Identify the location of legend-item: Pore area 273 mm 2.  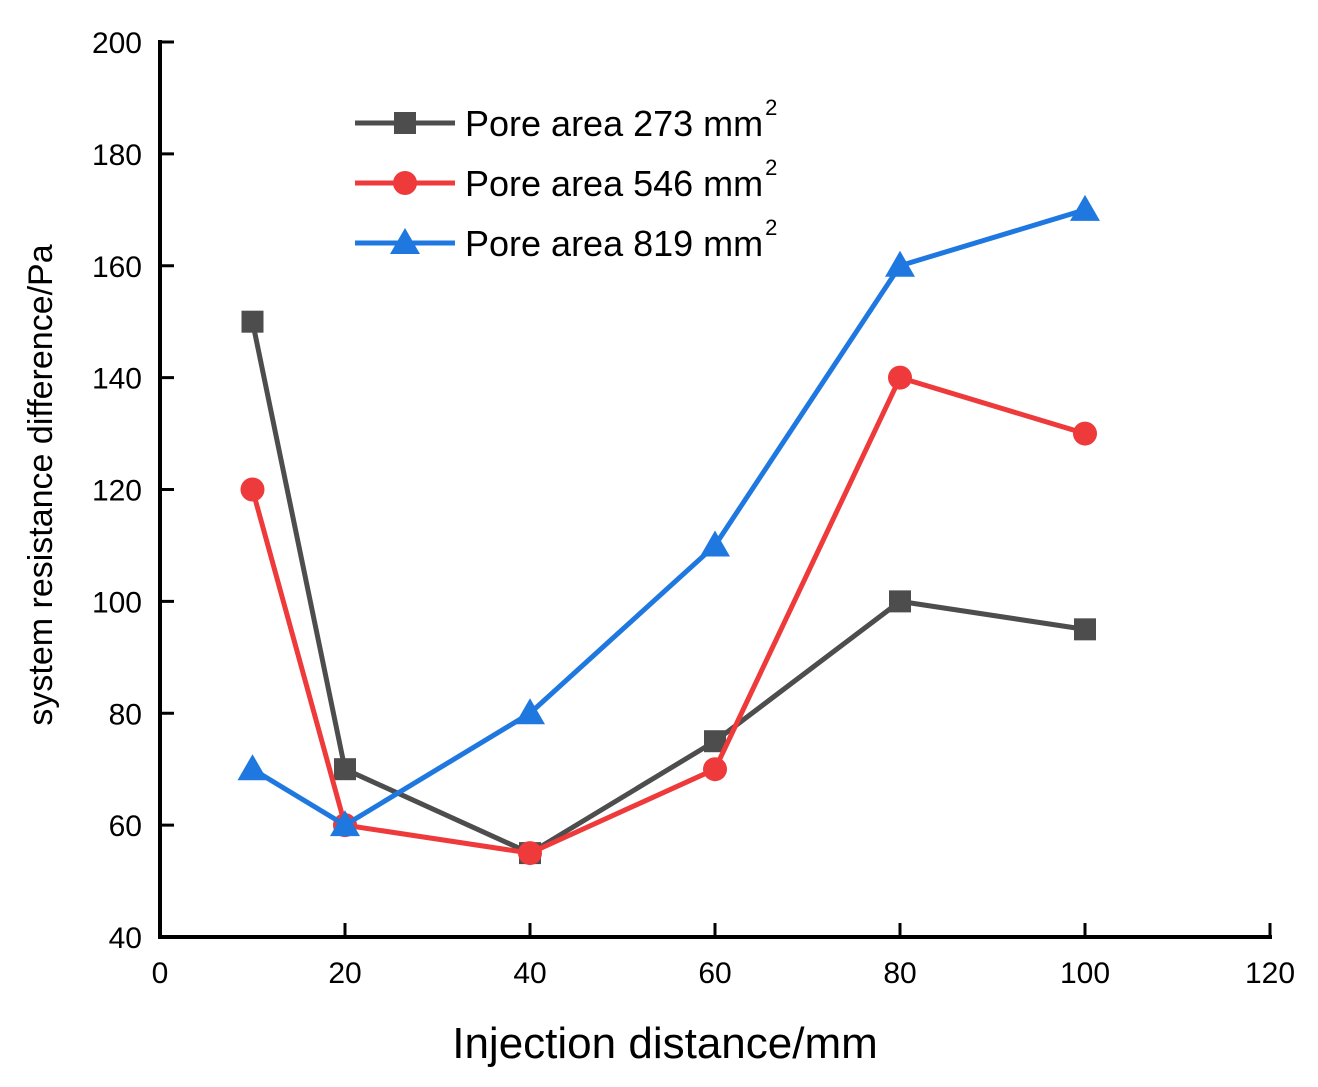
(566, 119).